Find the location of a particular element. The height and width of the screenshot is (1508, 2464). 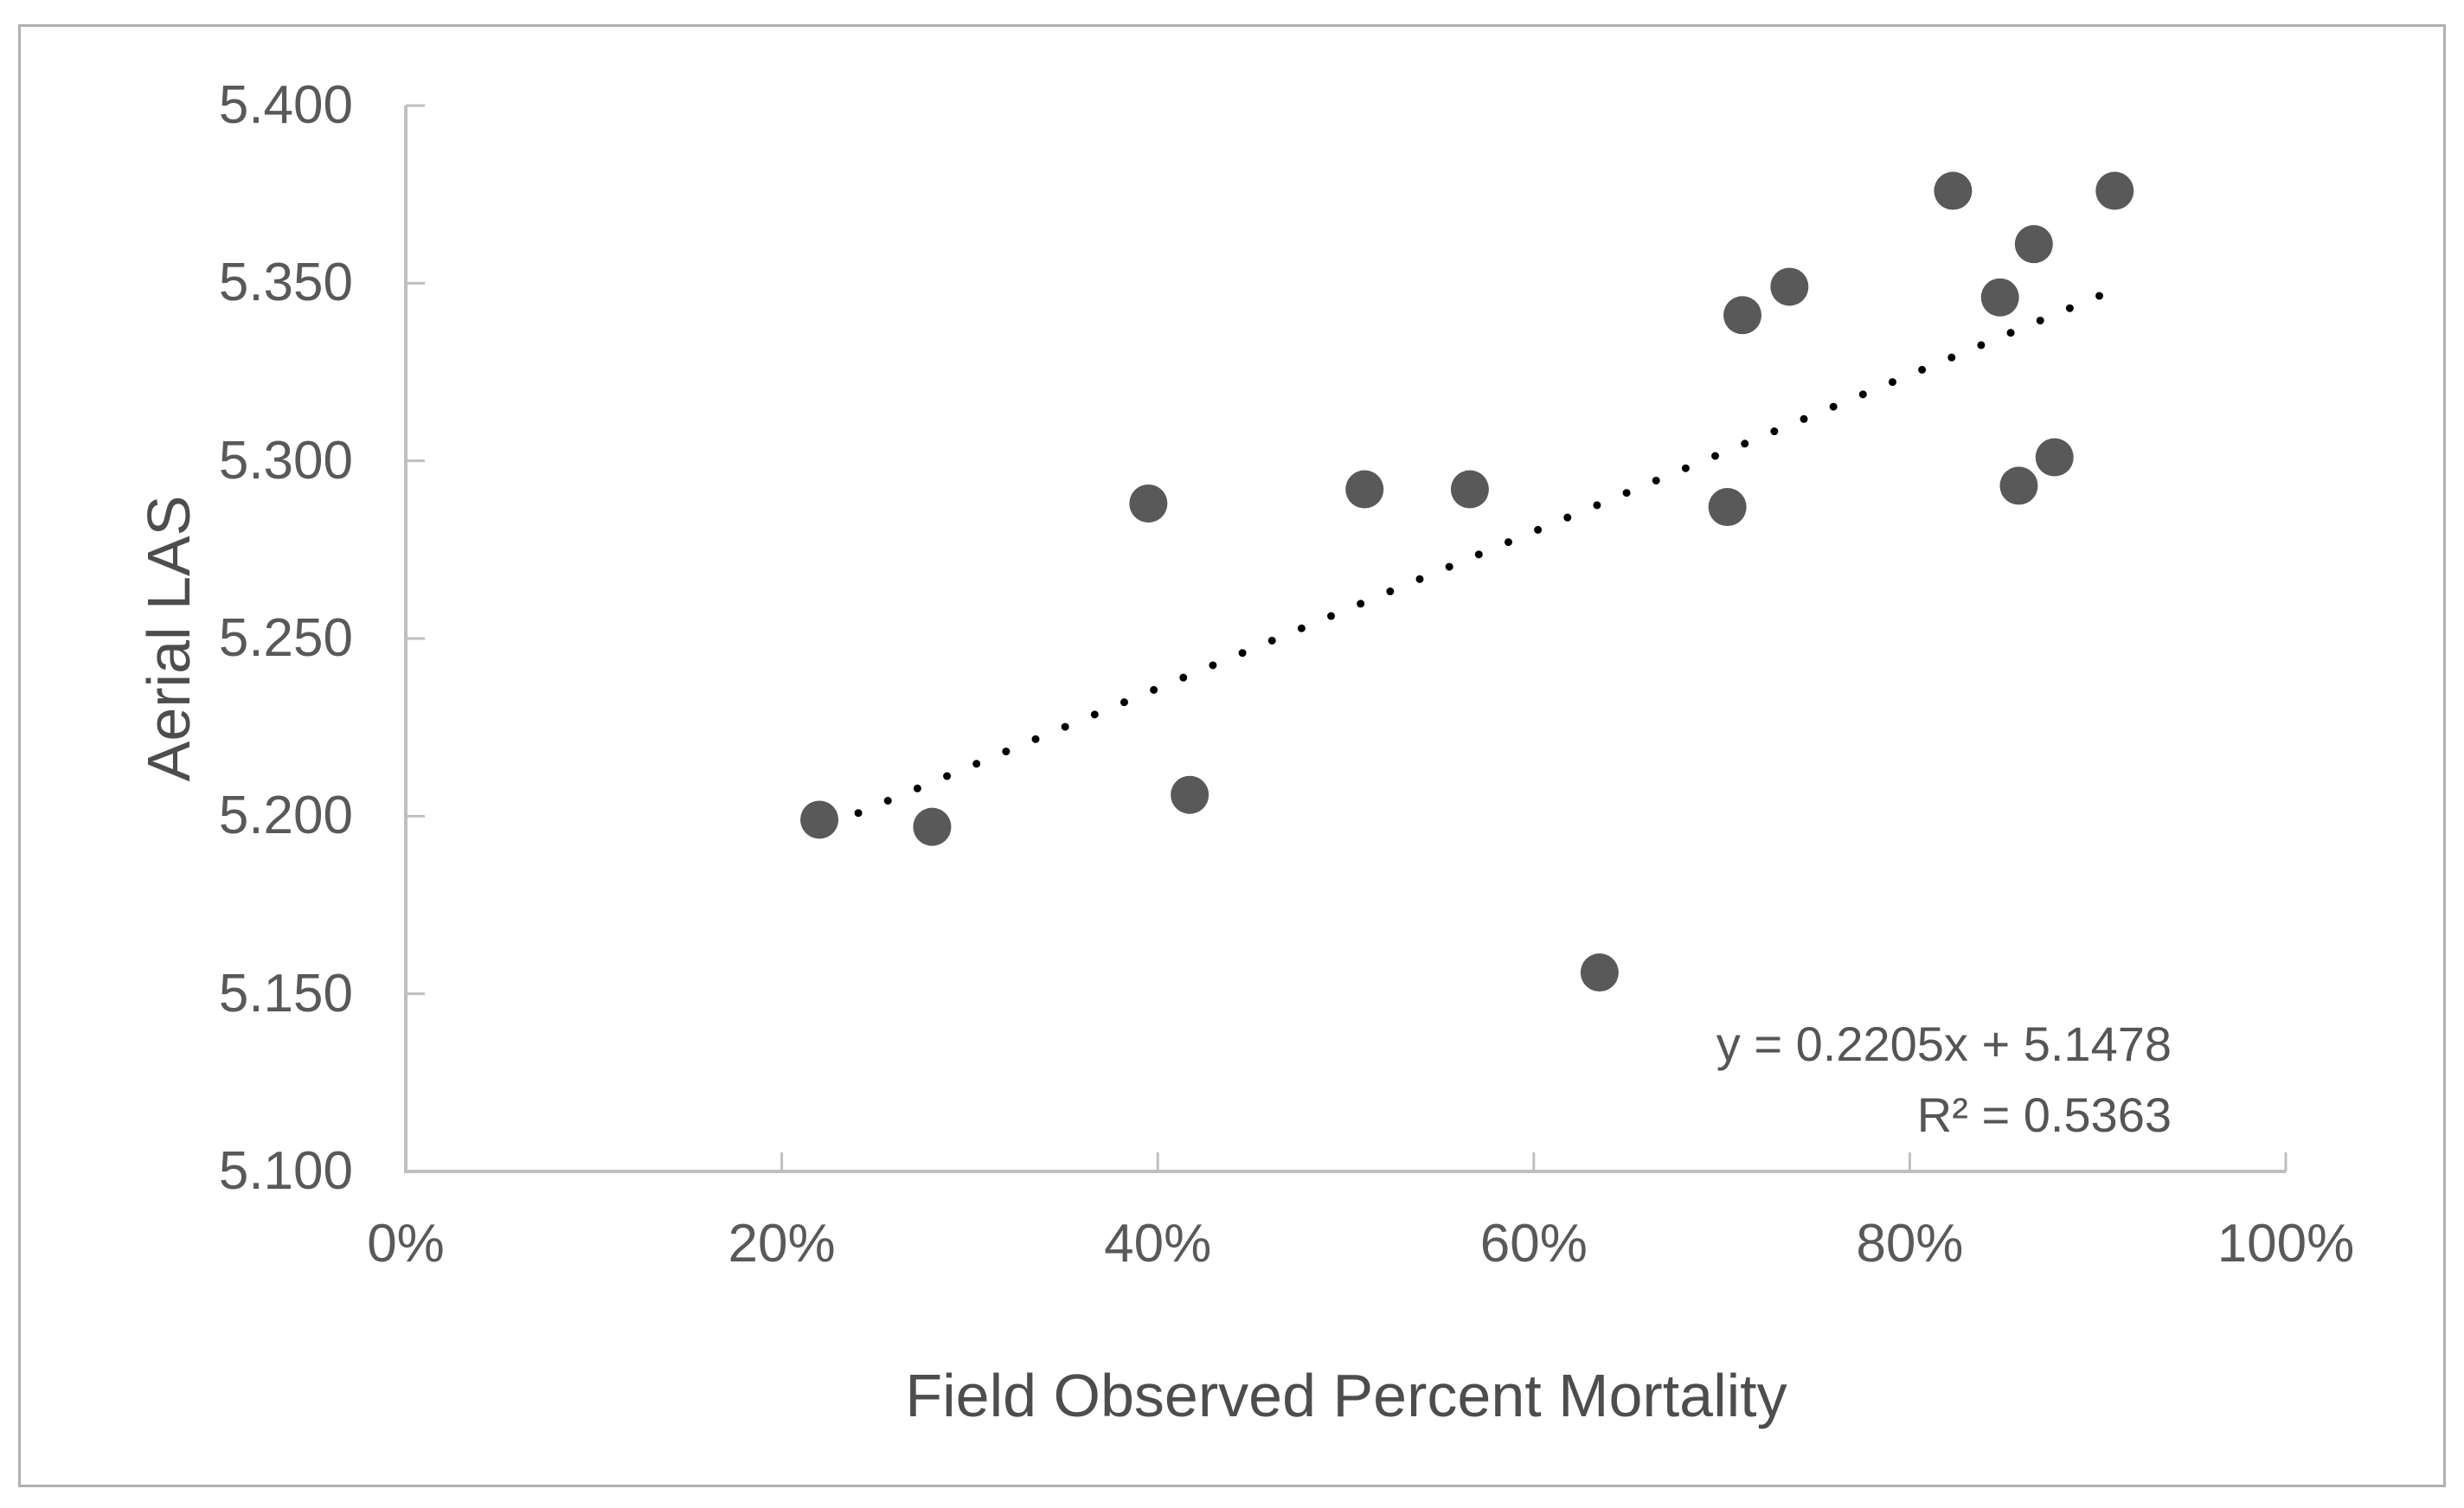

equation-line: y = 0.2205x + 5.1478 is located at coordinates (1944, 1044).